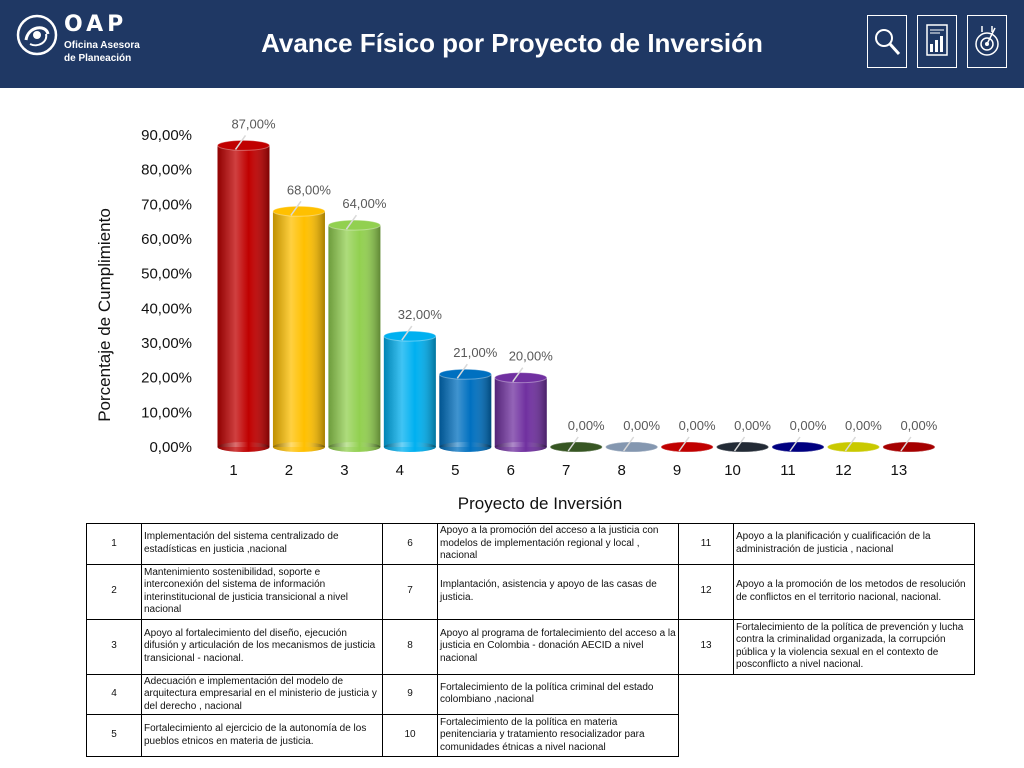 This screenshot has width=1024, height=768. I want to click on empty-cell, so click(827, 694).